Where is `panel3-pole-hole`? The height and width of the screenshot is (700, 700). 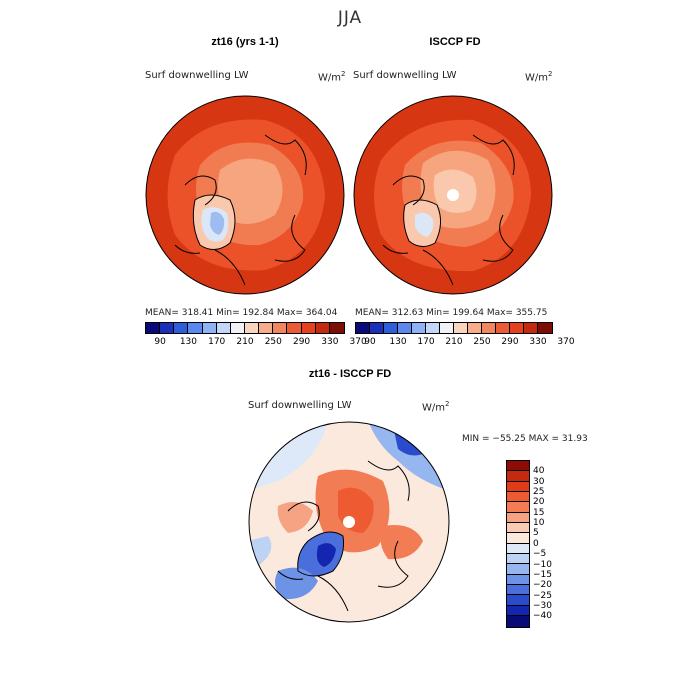 panel3-pole-hole is located at coordinates (349, 522).